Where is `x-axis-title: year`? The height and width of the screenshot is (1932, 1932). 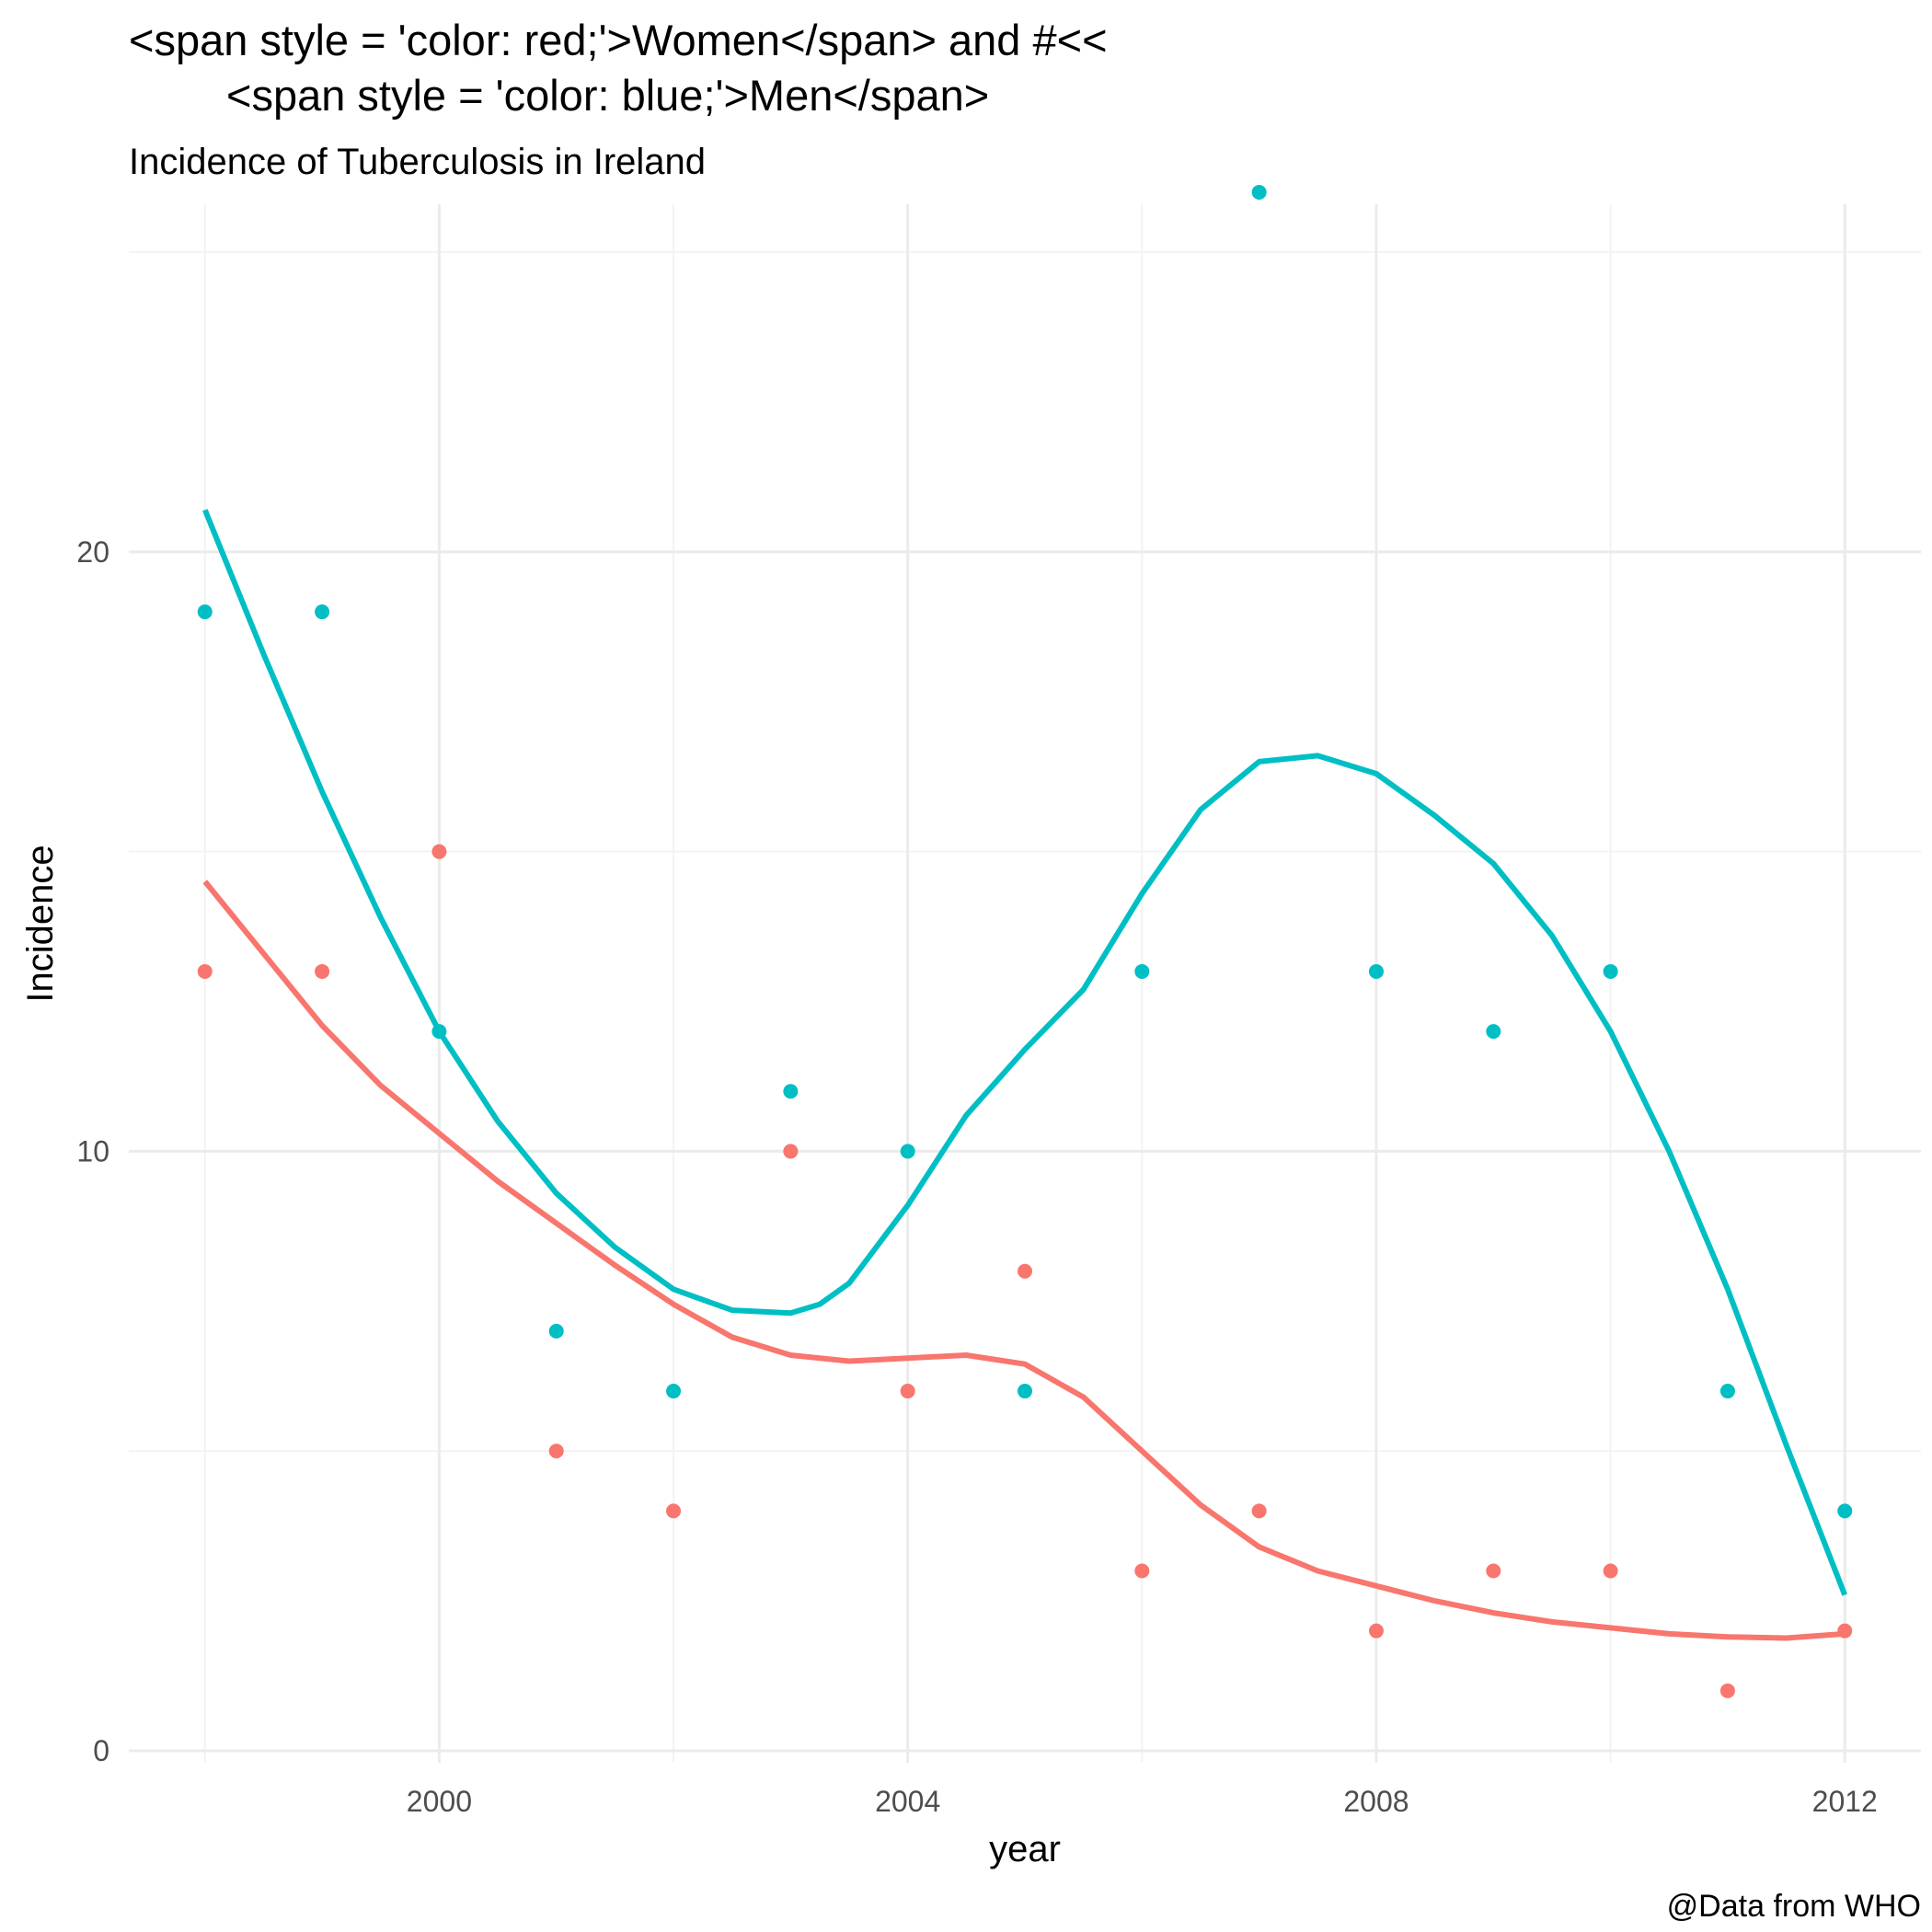 x-axis-title: year is located at coordinates (1025, 1849).